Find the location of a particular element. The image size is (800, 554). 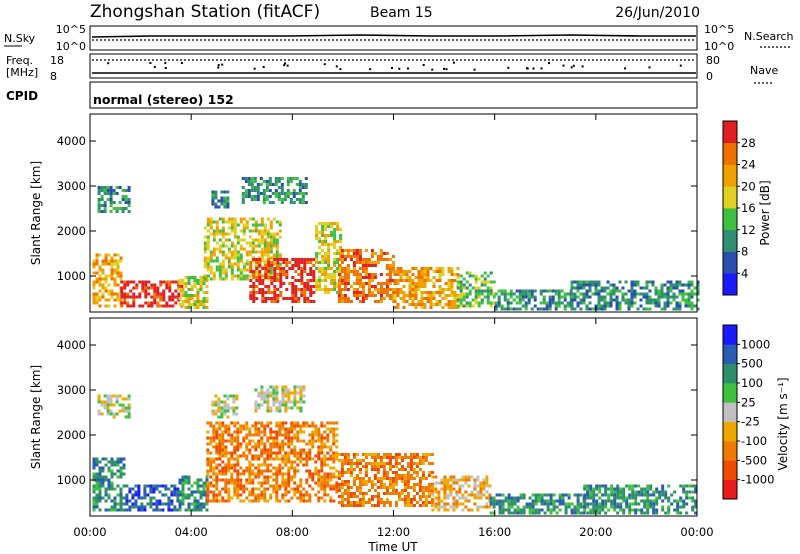

power-colorbar-tick-label: 8 is located at coordinates (744, 252).